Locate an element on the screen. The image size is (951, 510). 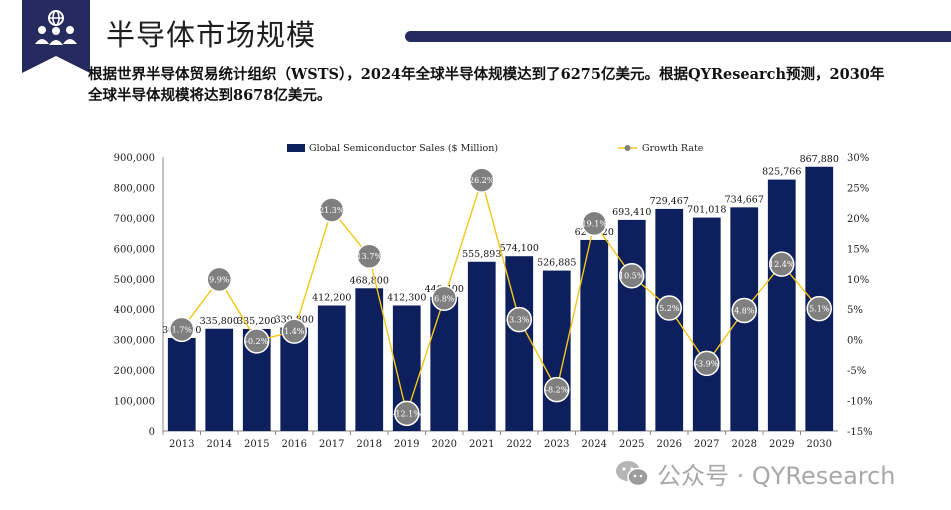
y-left-tick-label: 300,000 is located at coordinates (134, 341).